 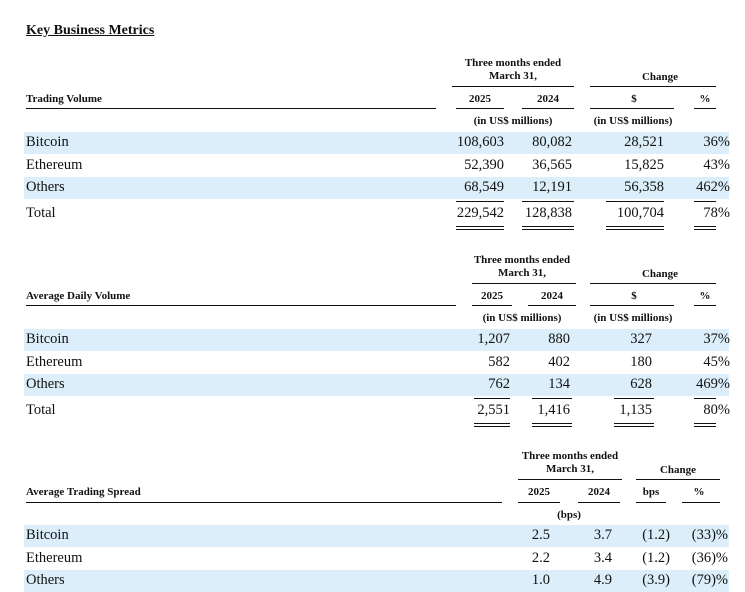 I want to click on cell-percent: 462%, so click(x=713, y=187).